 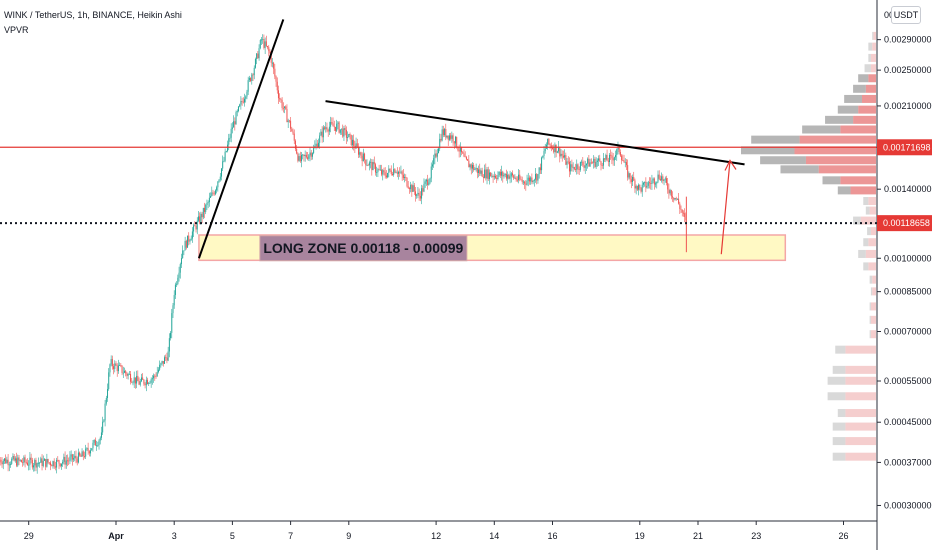 What do you see at coordinates (908, 70) in the screenshot?
I see `y-tick-label: 0.00250000` at bounding box center [908, 70].